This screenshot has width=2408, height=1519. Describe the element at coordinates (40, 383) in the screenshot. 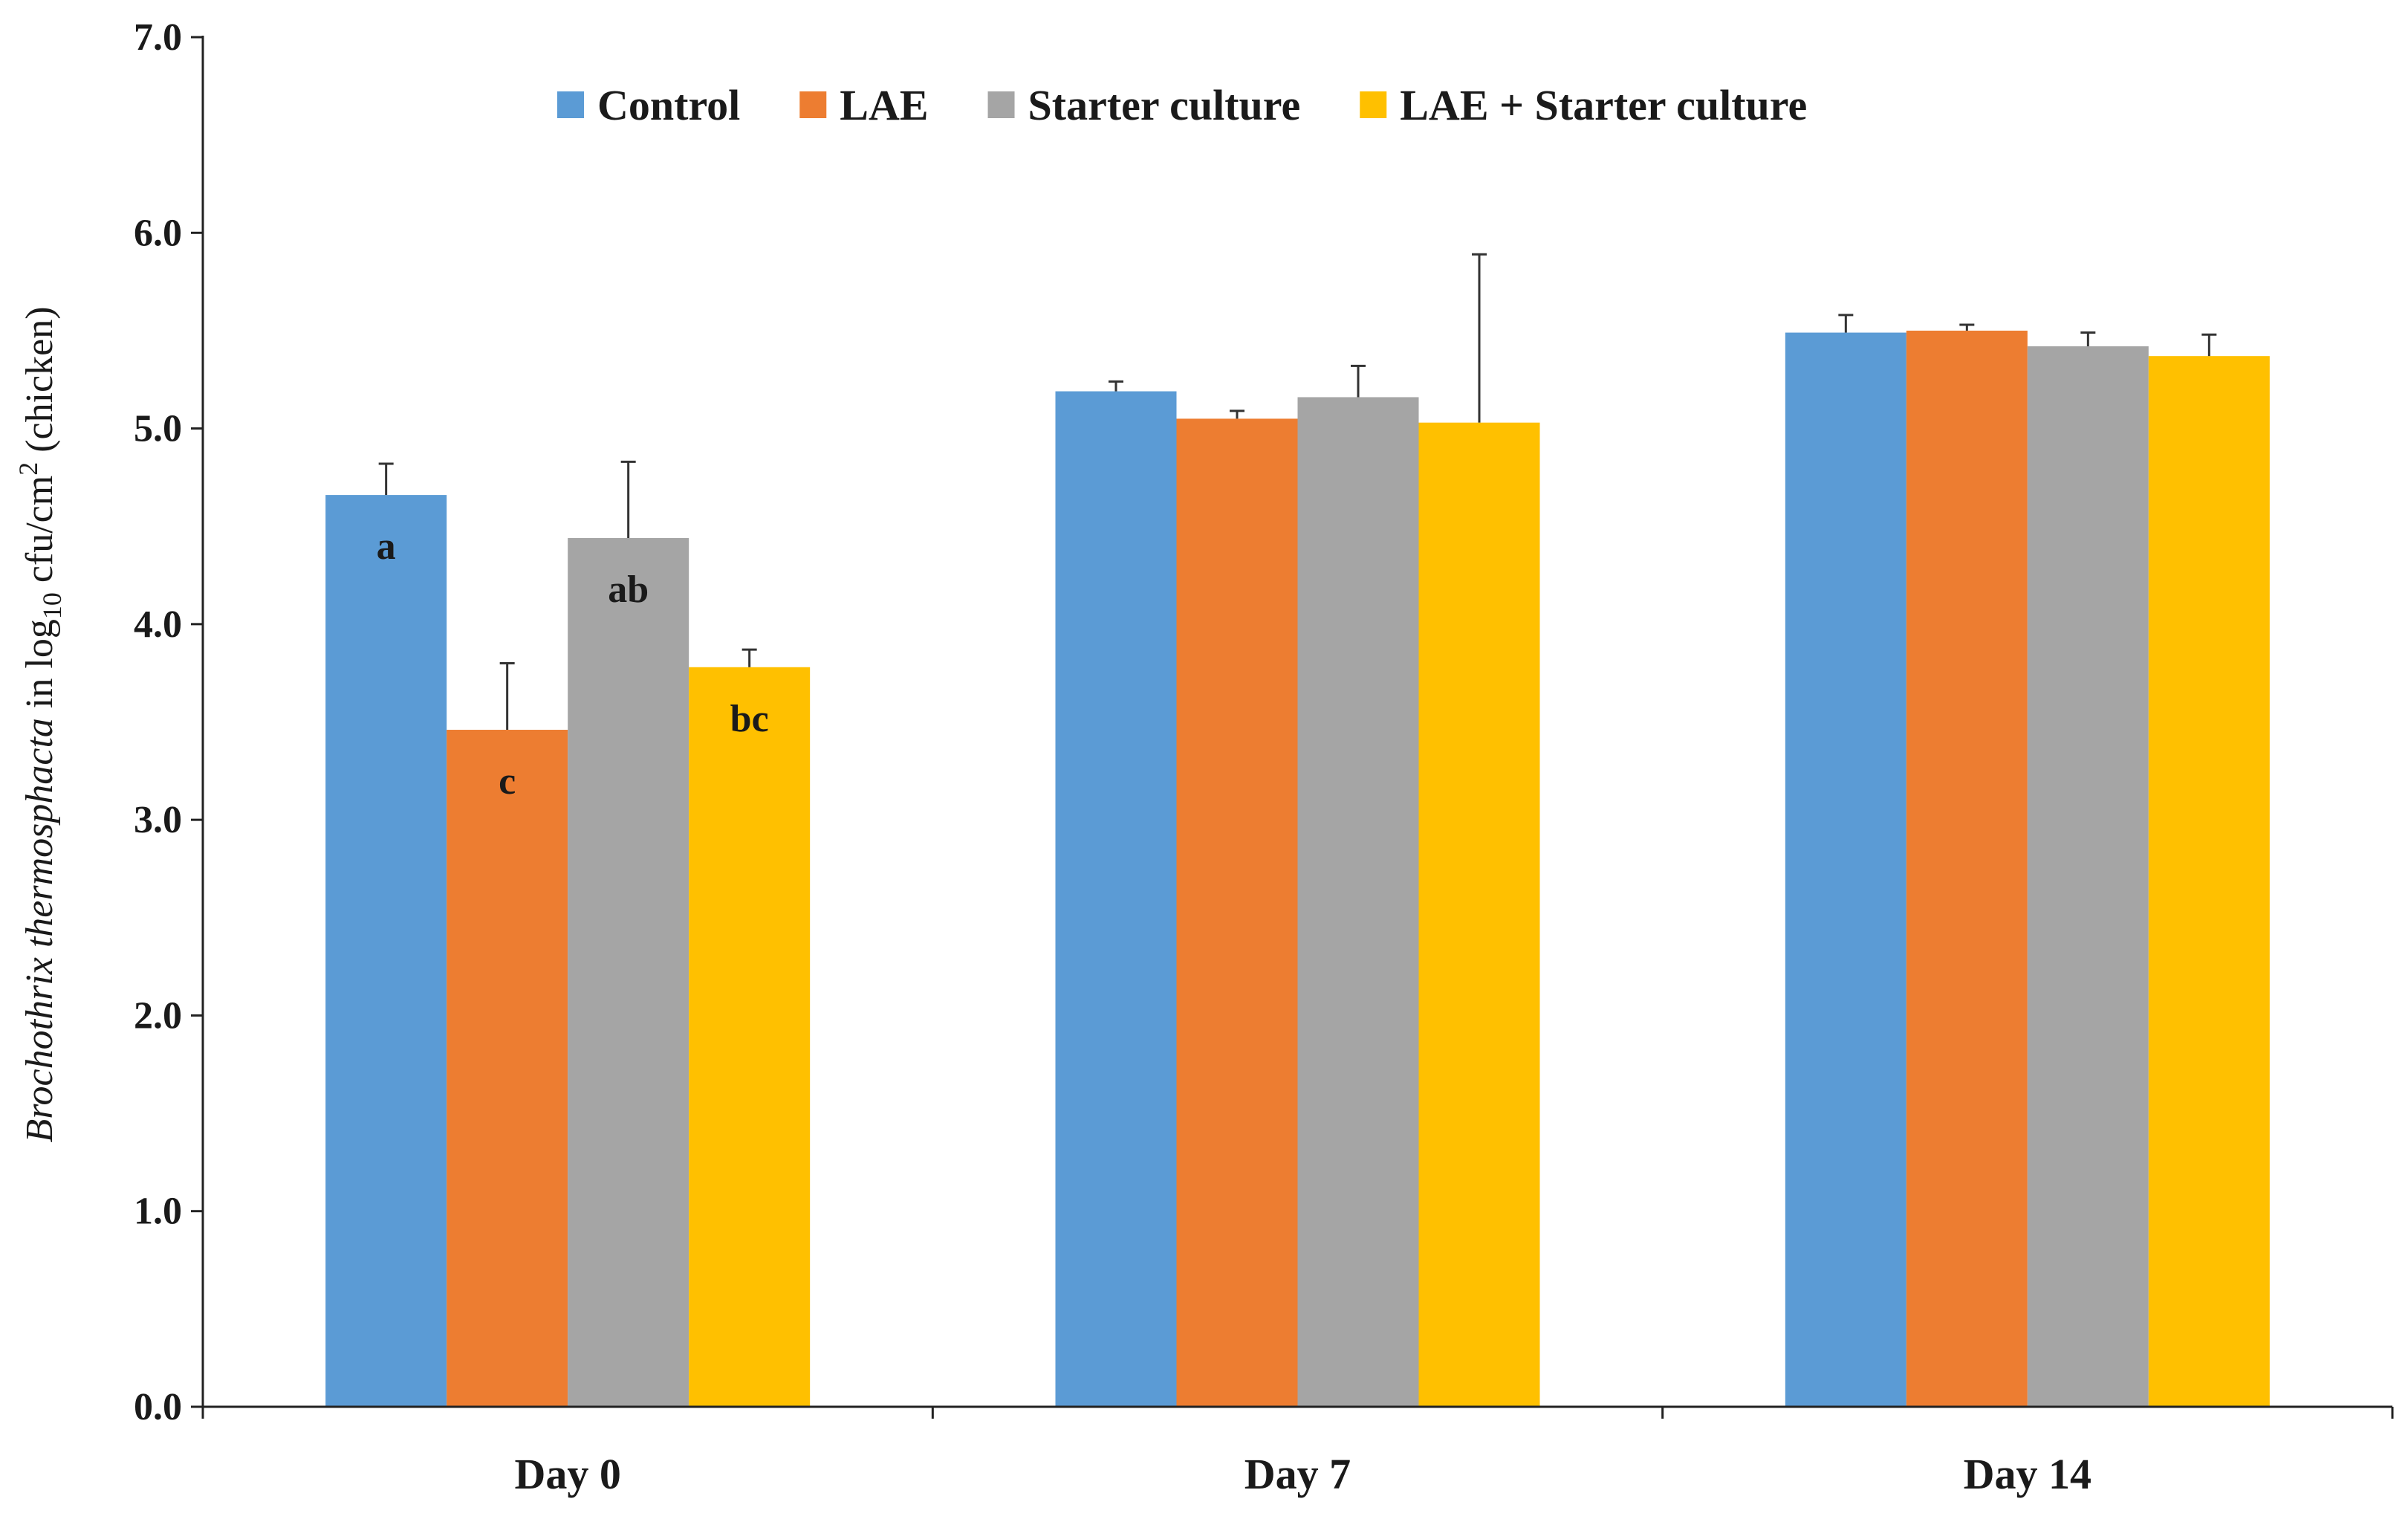

I see `y-axis-label-part3: (chicken)` at that location.